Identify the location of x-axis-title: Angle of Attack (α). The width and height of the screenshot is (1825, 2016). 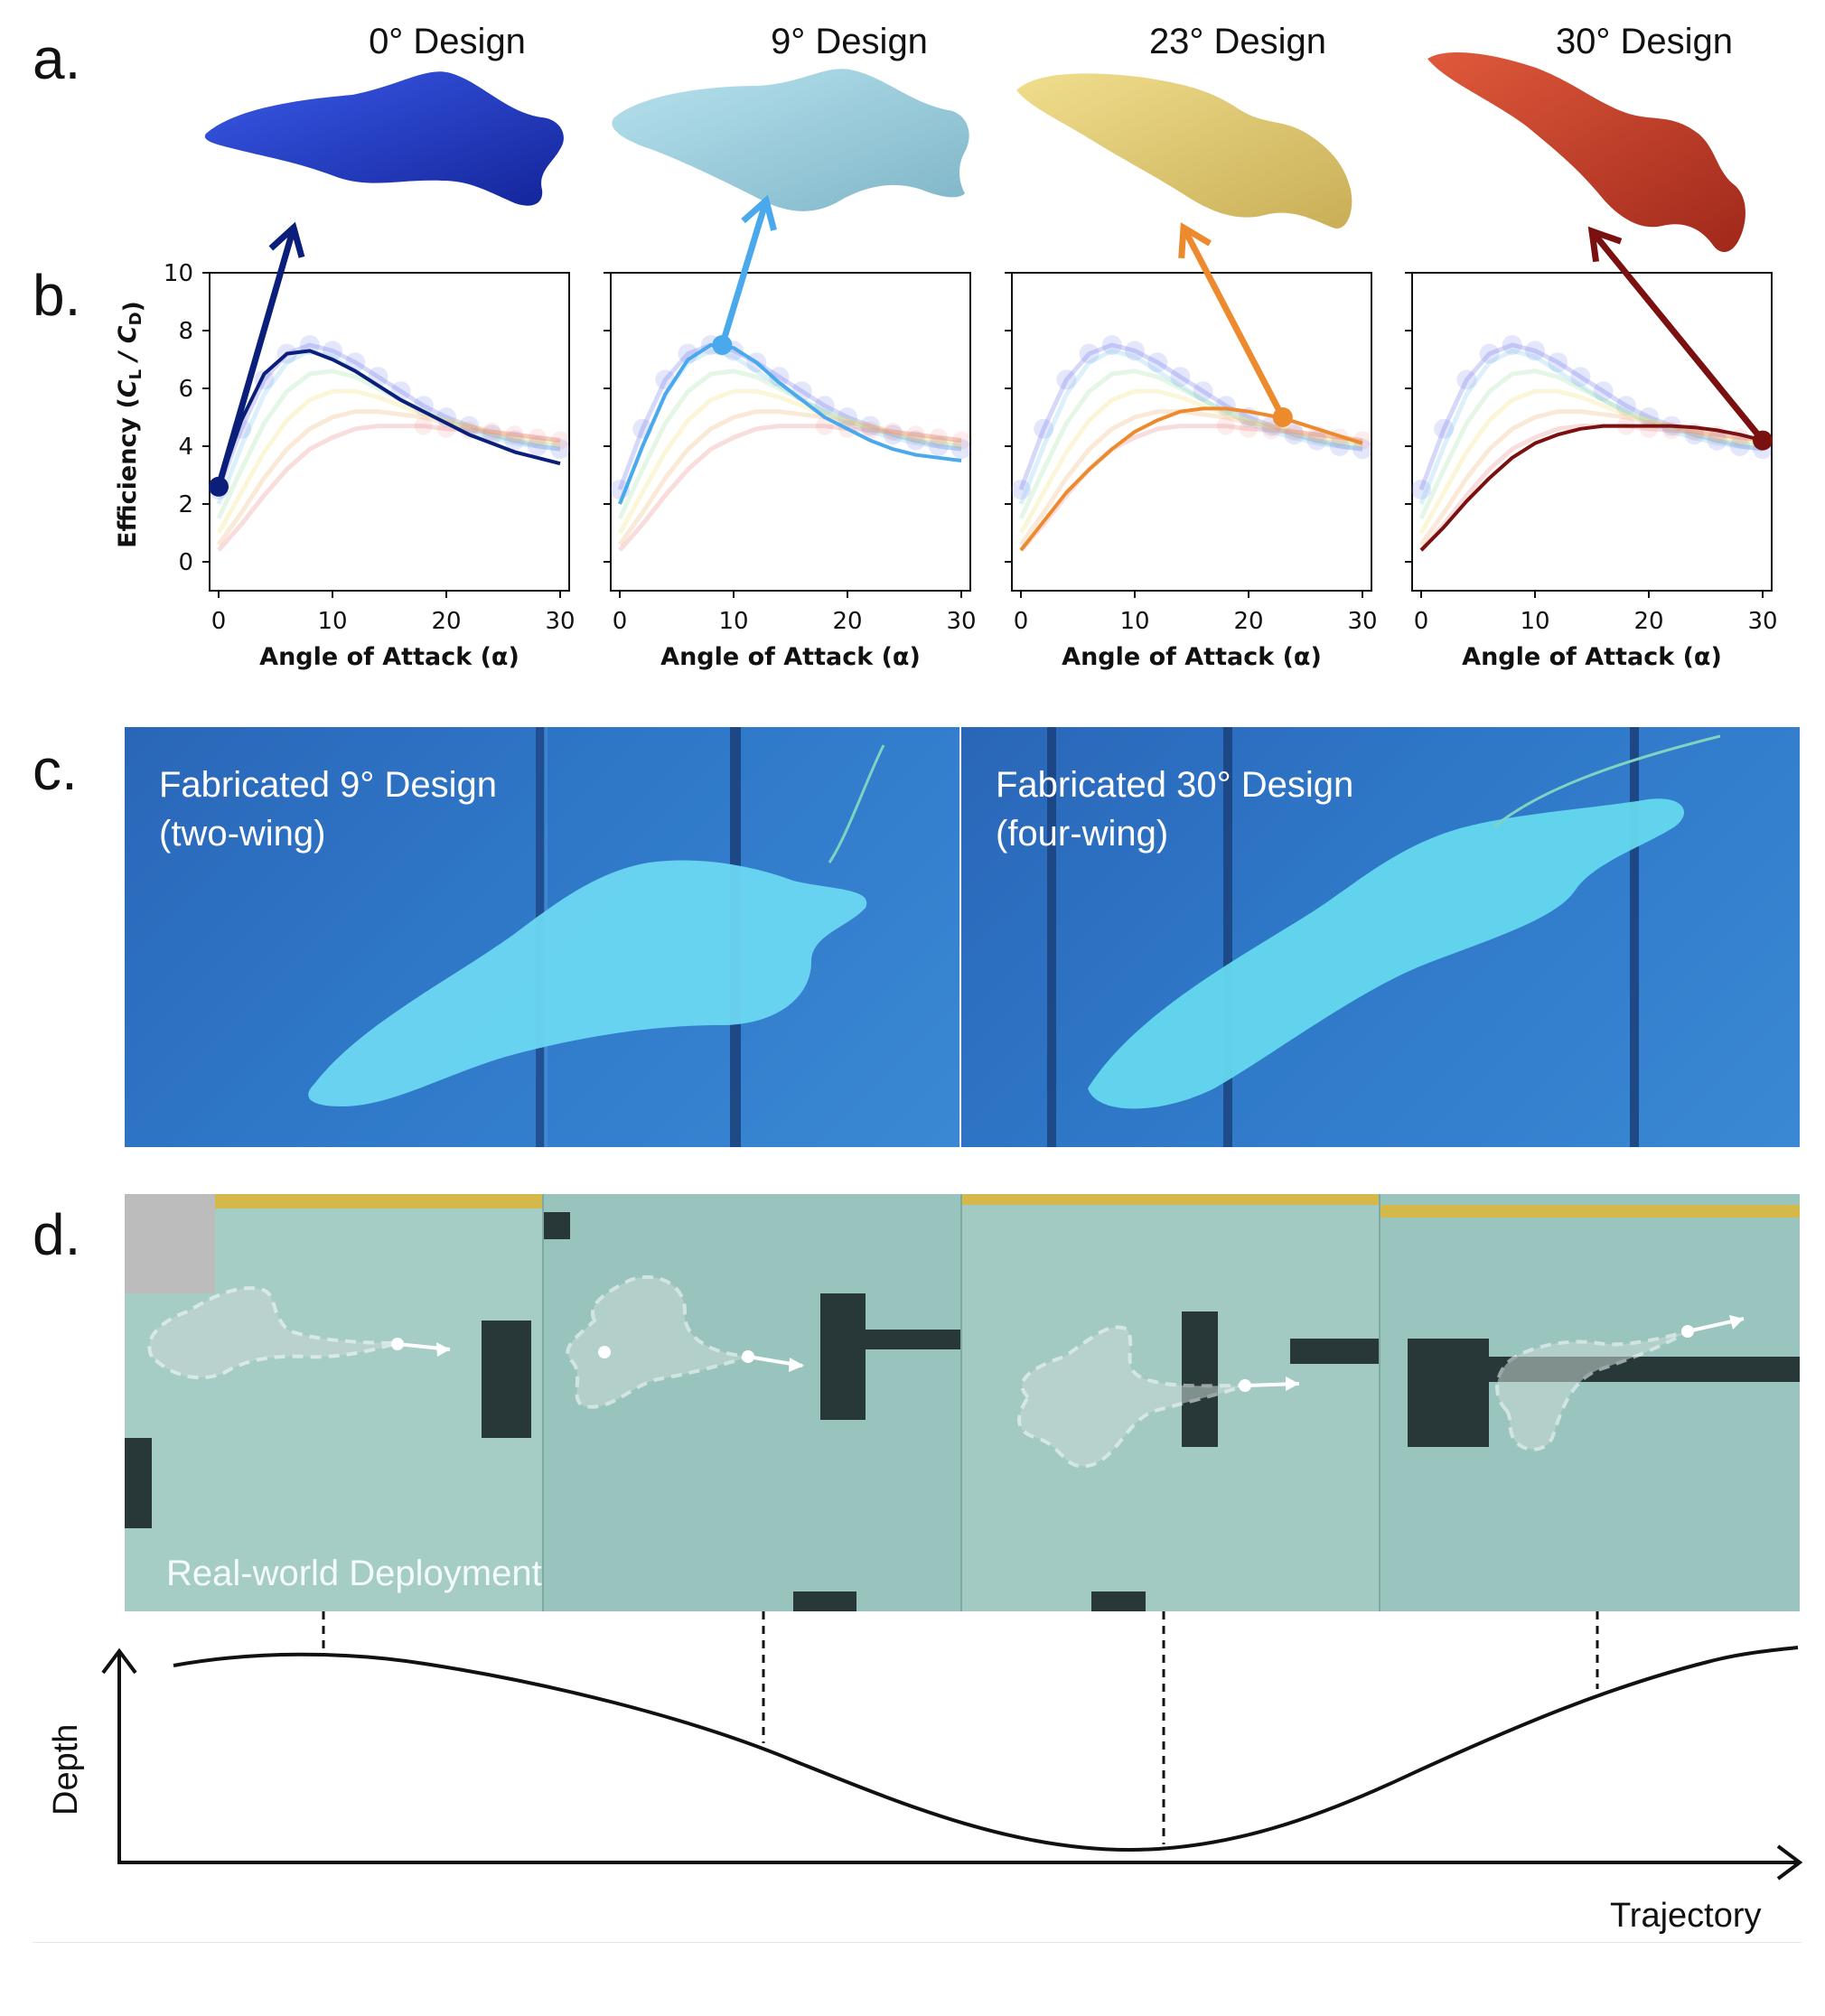
(790, 657).